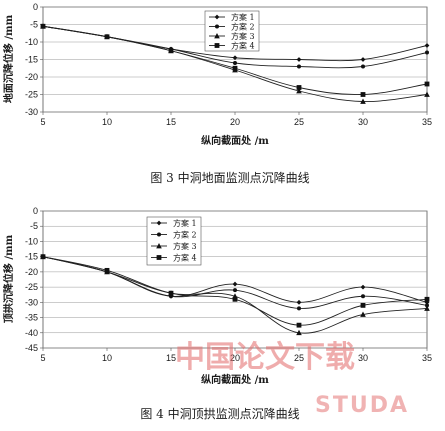 The image size is (445, 431). Describe the element at coordinates (8, 278) in the screenshot. I see `y-axis-title: 顶拱沉降位移 /mm` at that location.